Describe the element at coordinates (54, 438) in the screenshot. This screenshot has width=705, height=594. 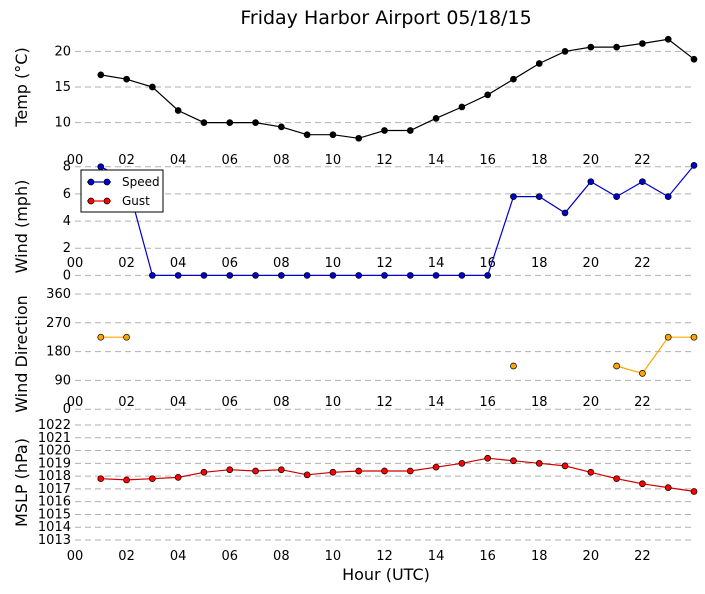
I see `y-tick-label: 1021` at that location.